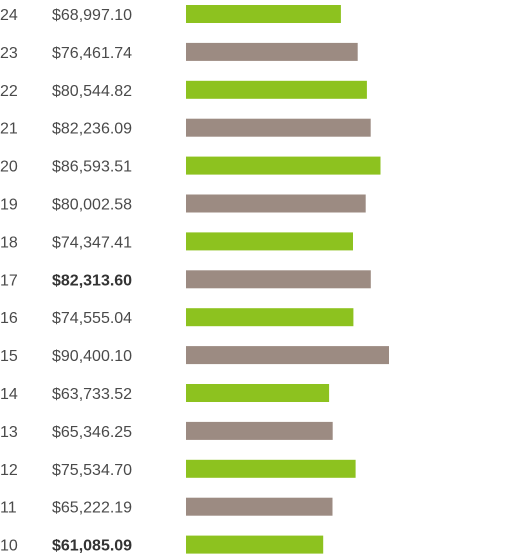 This screenshot has width=516, height=554. I want to click on row-number-label: 14, so click(9, 394).